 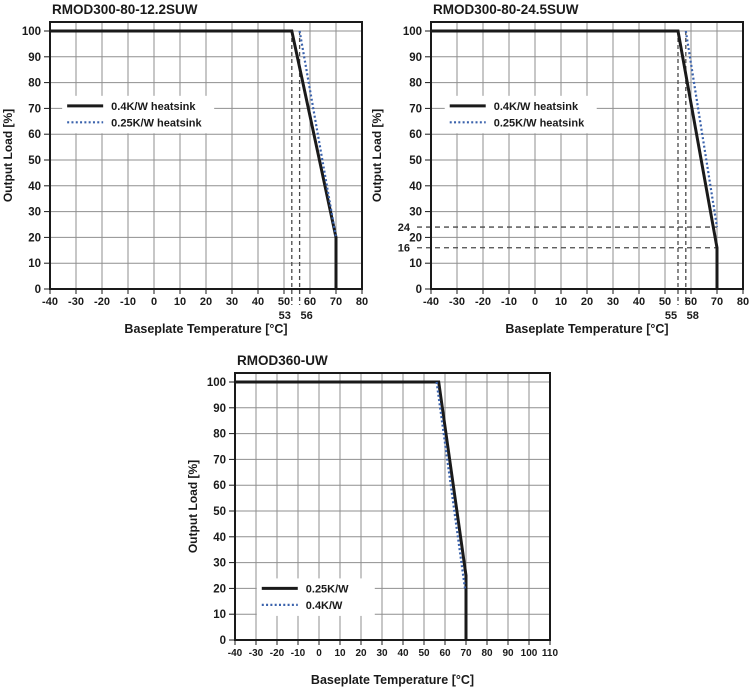 I want to click on marker-label-x: 55, so click(x=671, y=316).